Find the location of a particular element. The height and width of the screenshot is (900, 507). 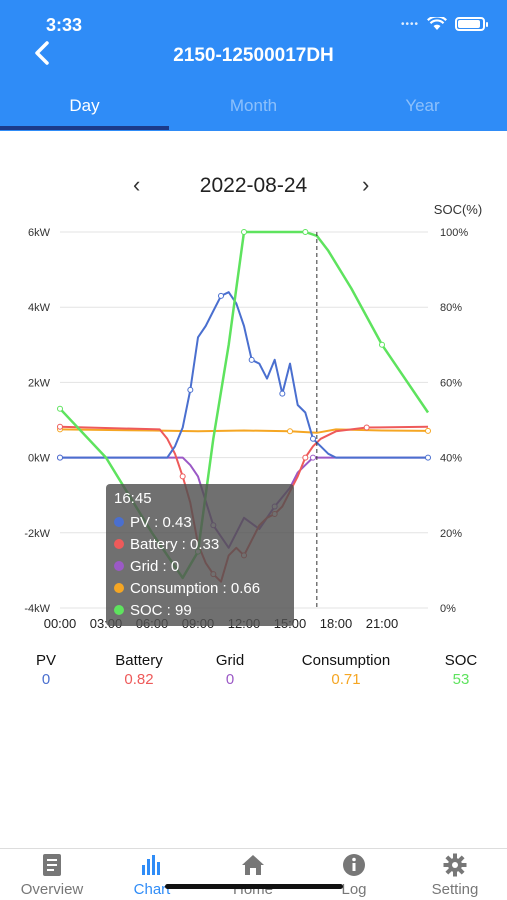

summary-label: PV is located at coordinates (45, 660).